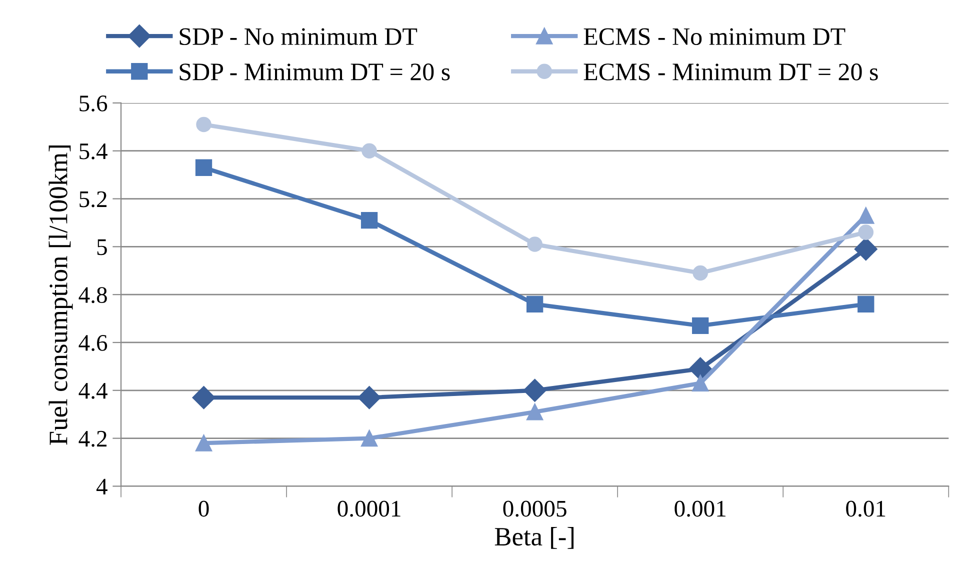 The width and height of the screenshot is (968, 572). Describe the element at coordinates (93, 199) in the screenshot. I see `y-tick-label: 5.2` at that location.